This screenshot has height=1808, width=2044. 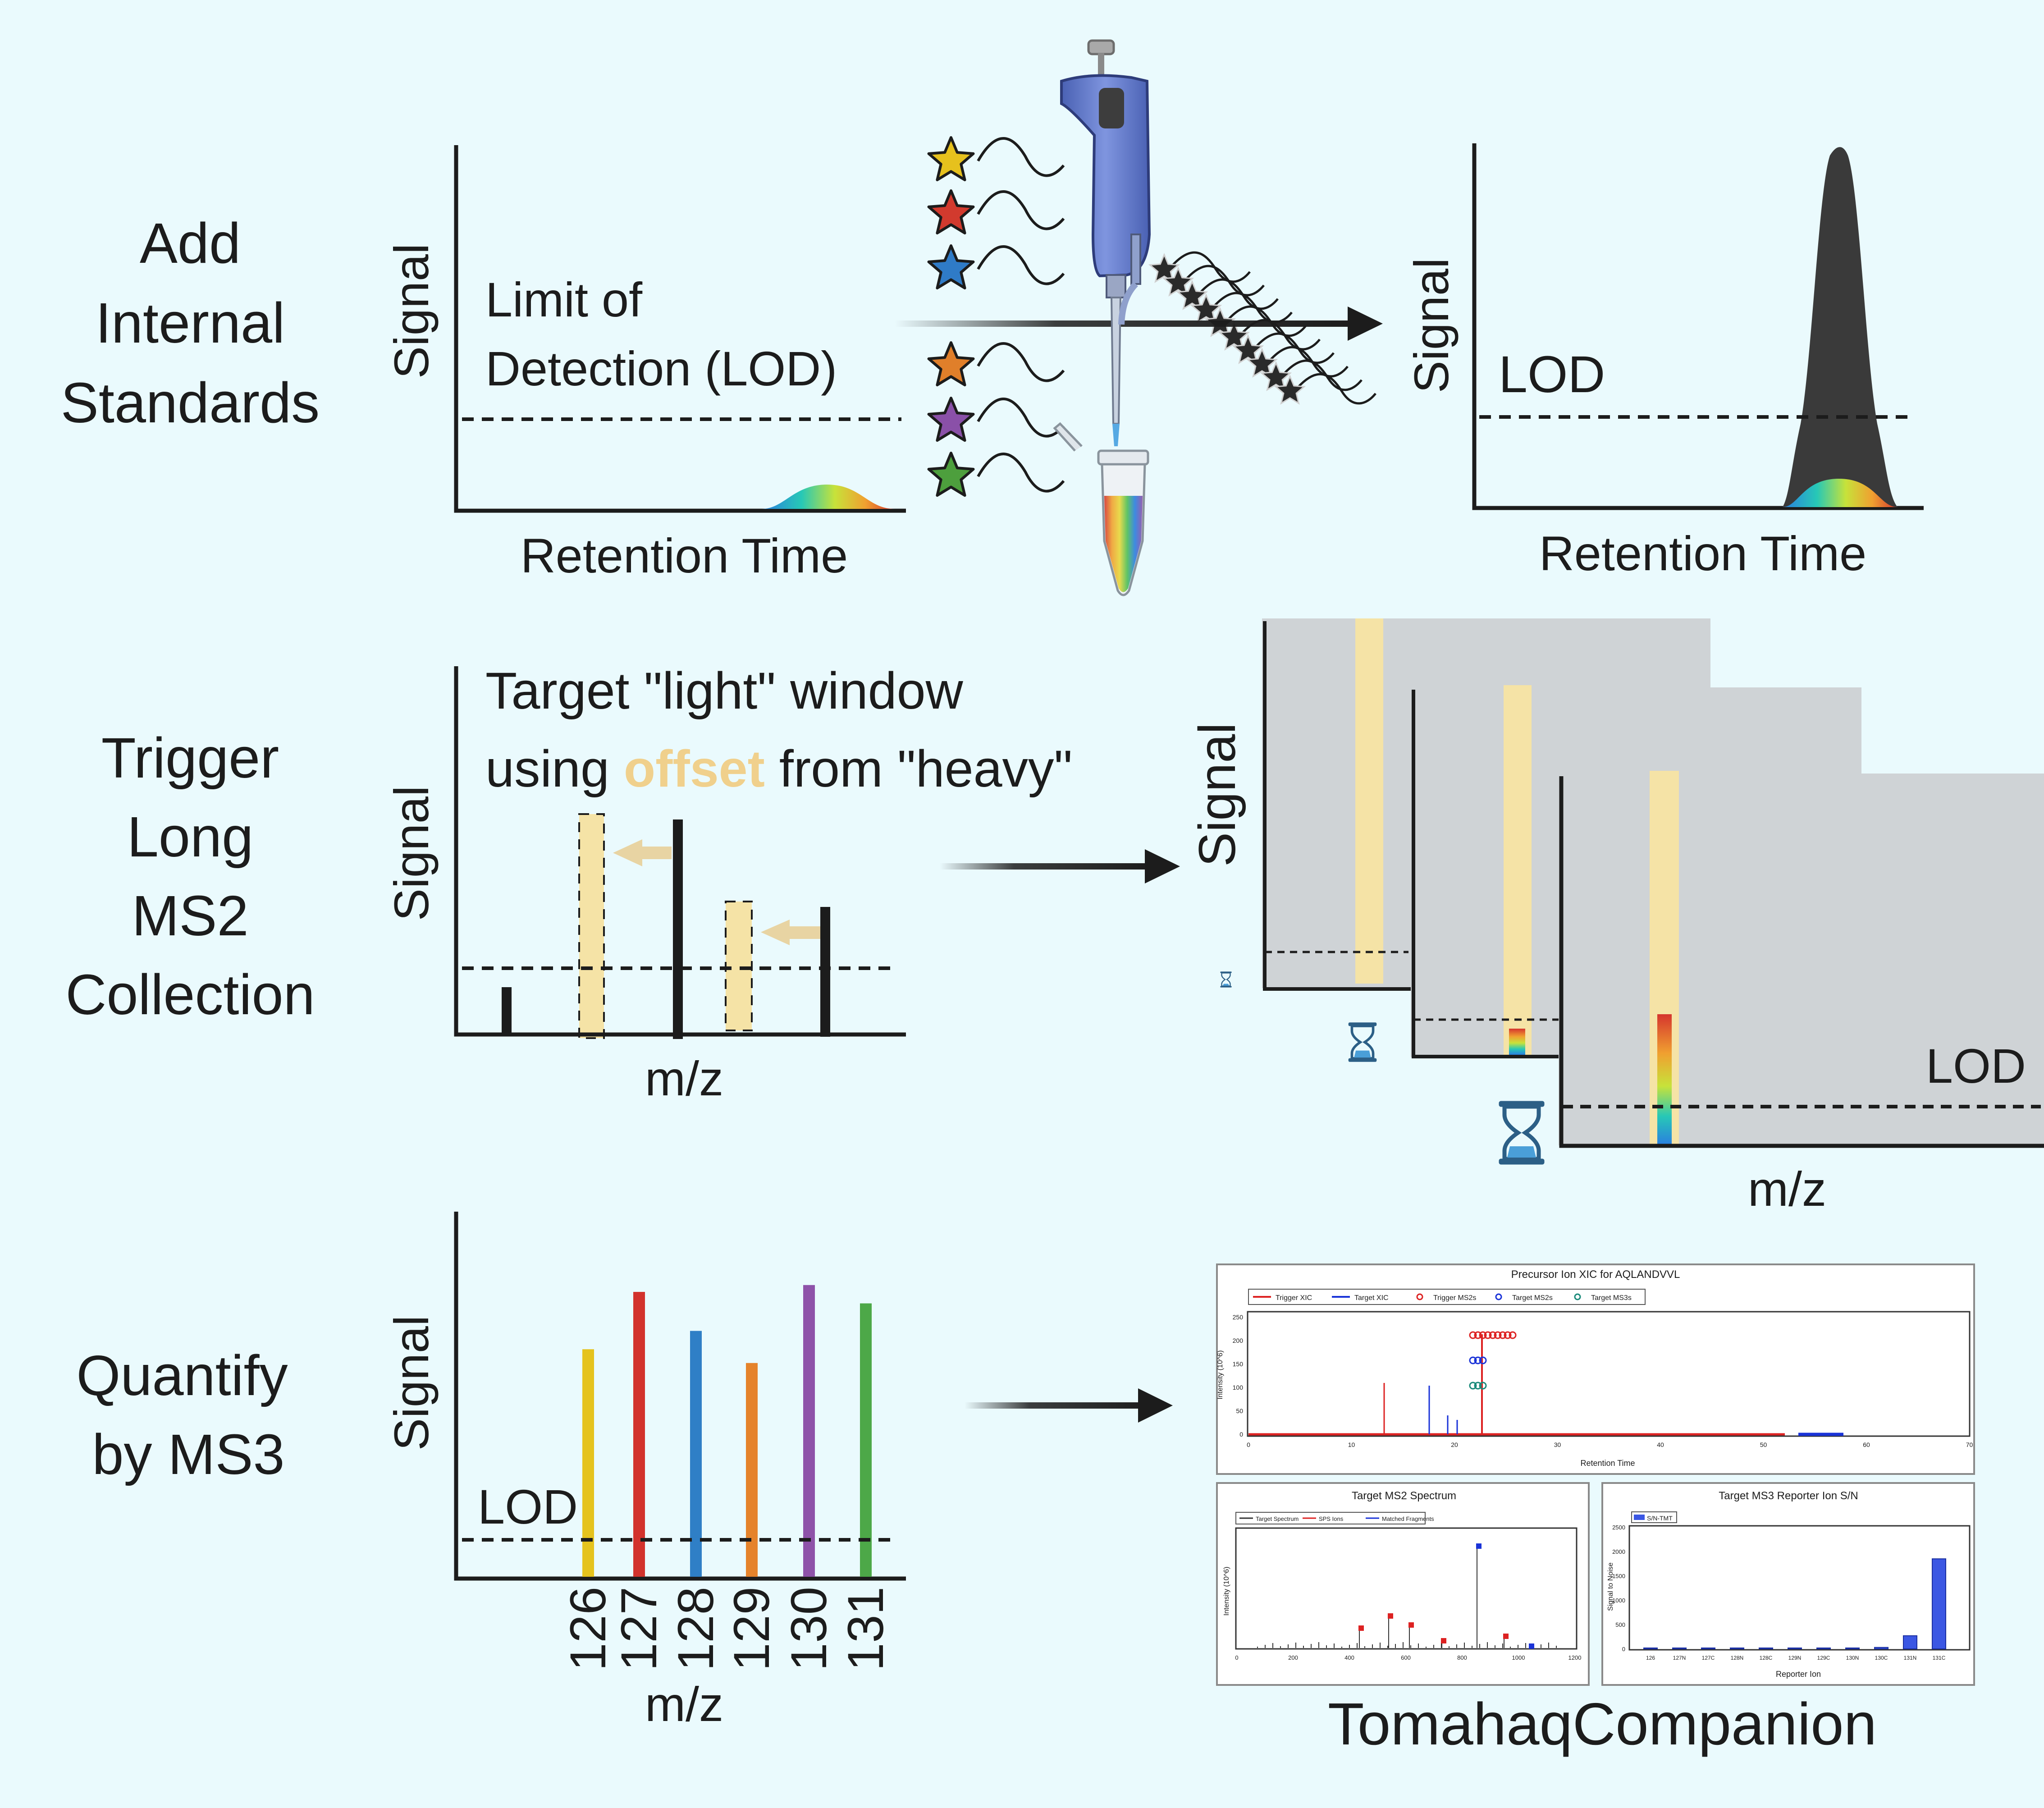 What do you see at coordinates (1910, 1658) in the screenshot?
I see `x-tick: 131N` at bounding box center [1910, 1658].